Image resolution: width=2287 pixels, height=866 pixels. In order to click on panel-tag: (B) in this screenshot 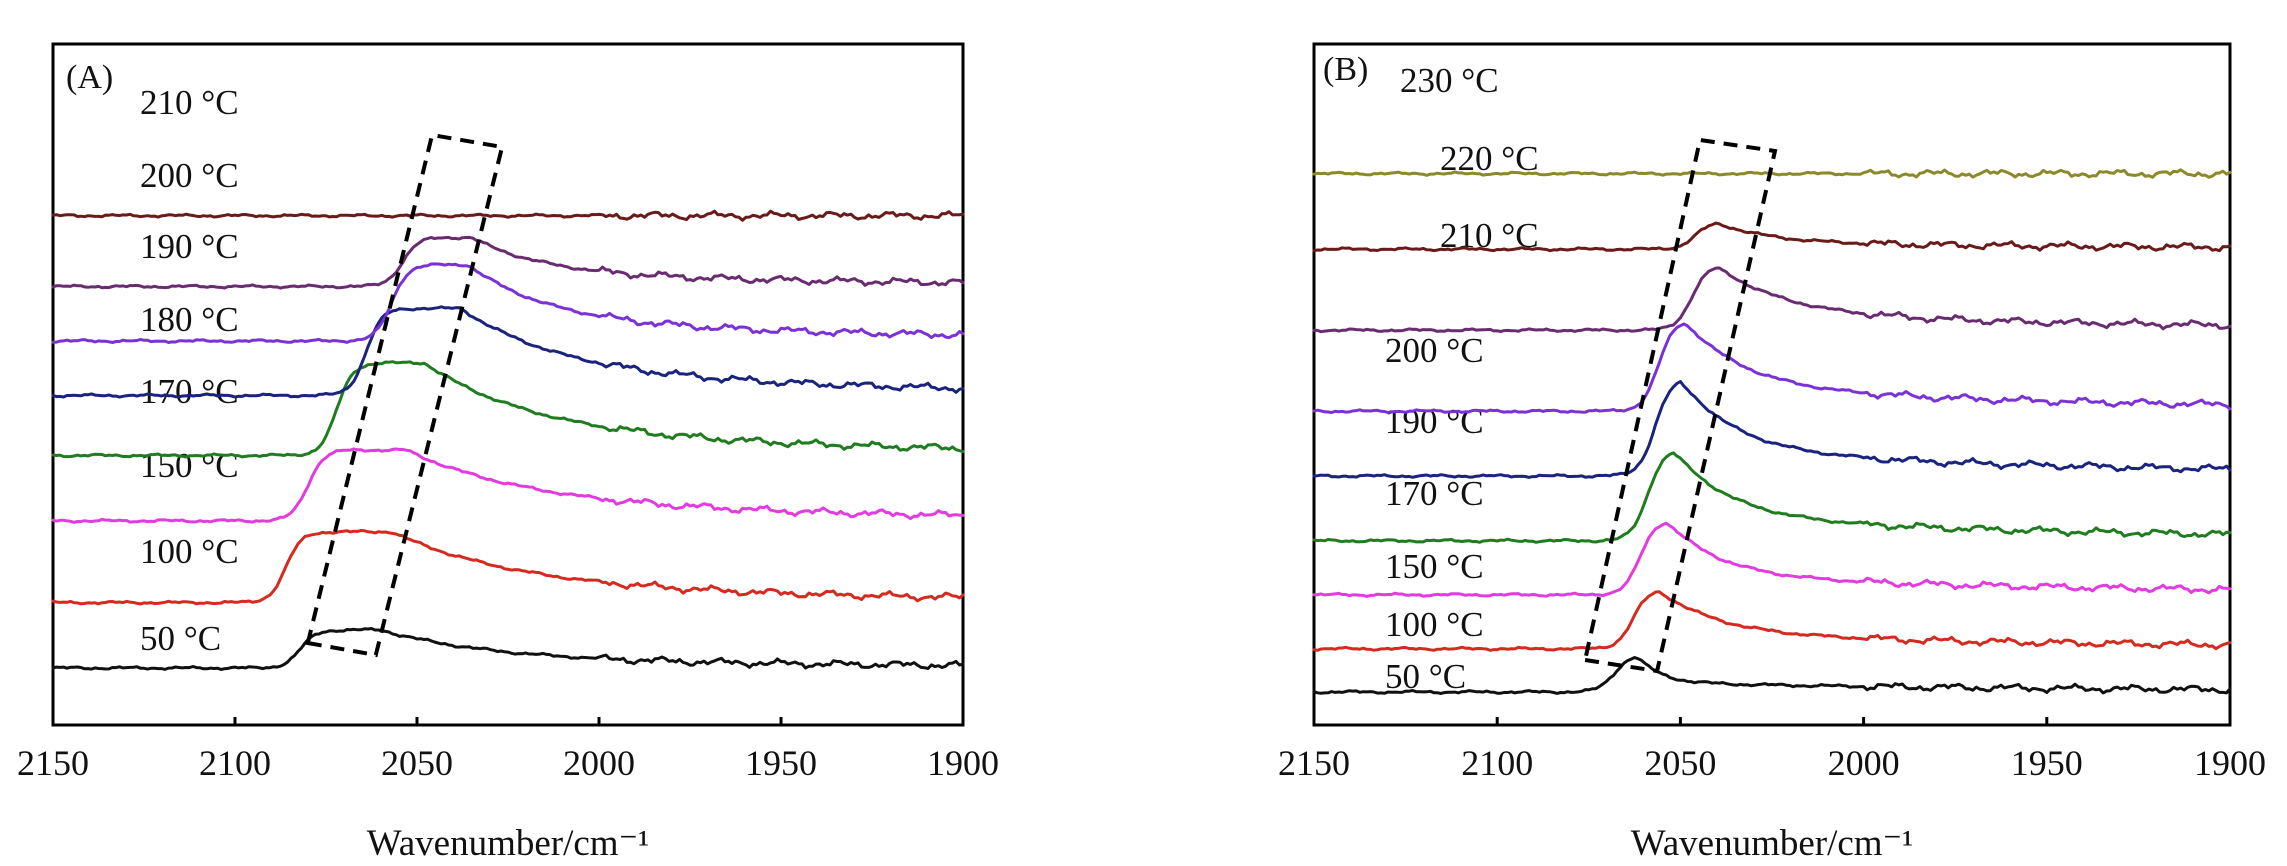, I will do `click(1345, 69)`.